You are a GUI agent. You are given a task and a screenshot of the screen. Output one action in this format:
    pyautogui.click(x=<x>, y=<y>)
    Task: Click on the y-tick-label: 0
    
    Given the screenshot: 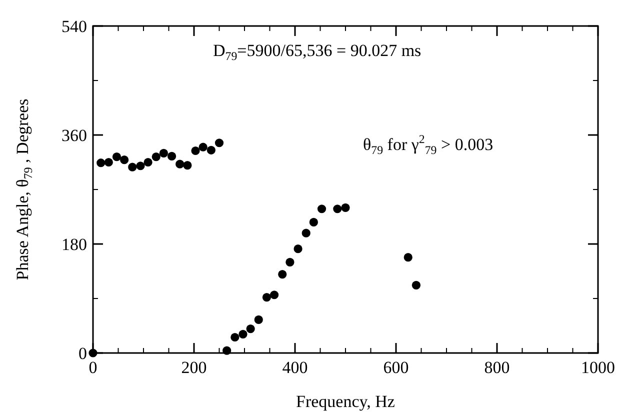 What is the action you would take?
    pyautogui.click(x=82, y=353)
    